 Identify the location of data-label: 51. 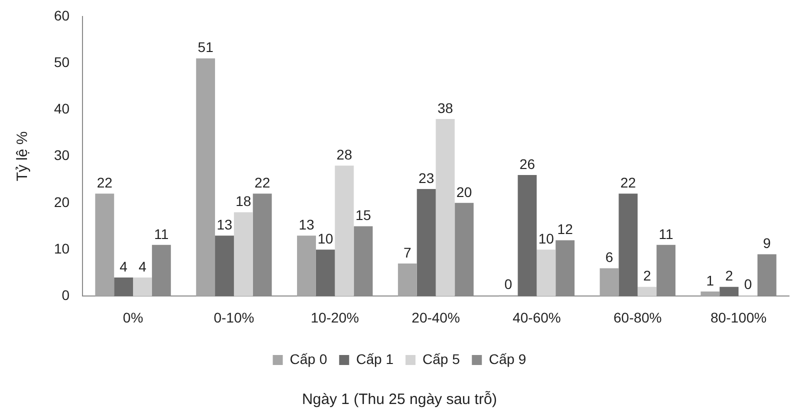
(206, 47).